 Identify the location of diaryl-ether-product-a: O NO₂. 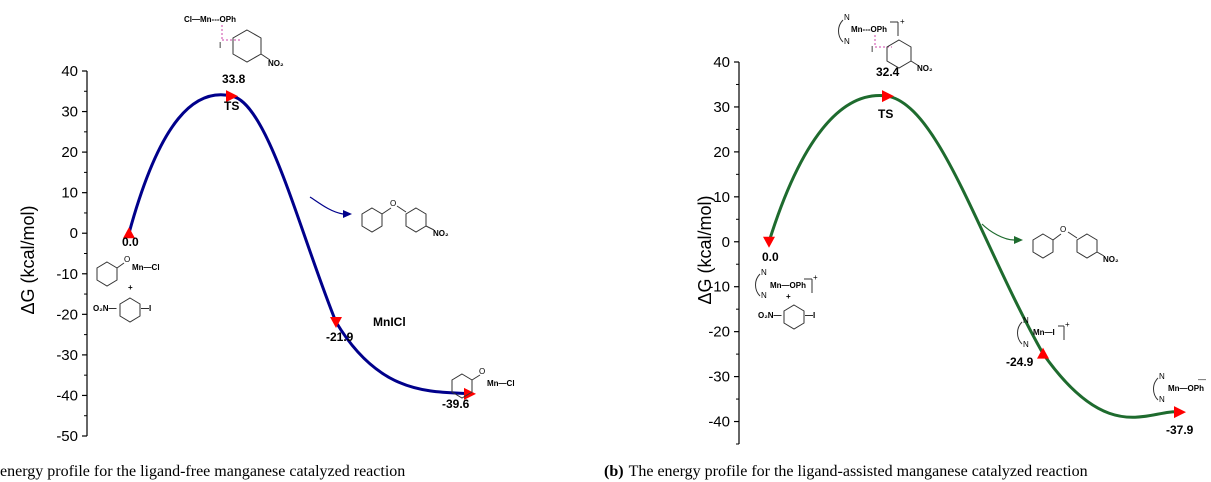
(379, 217).